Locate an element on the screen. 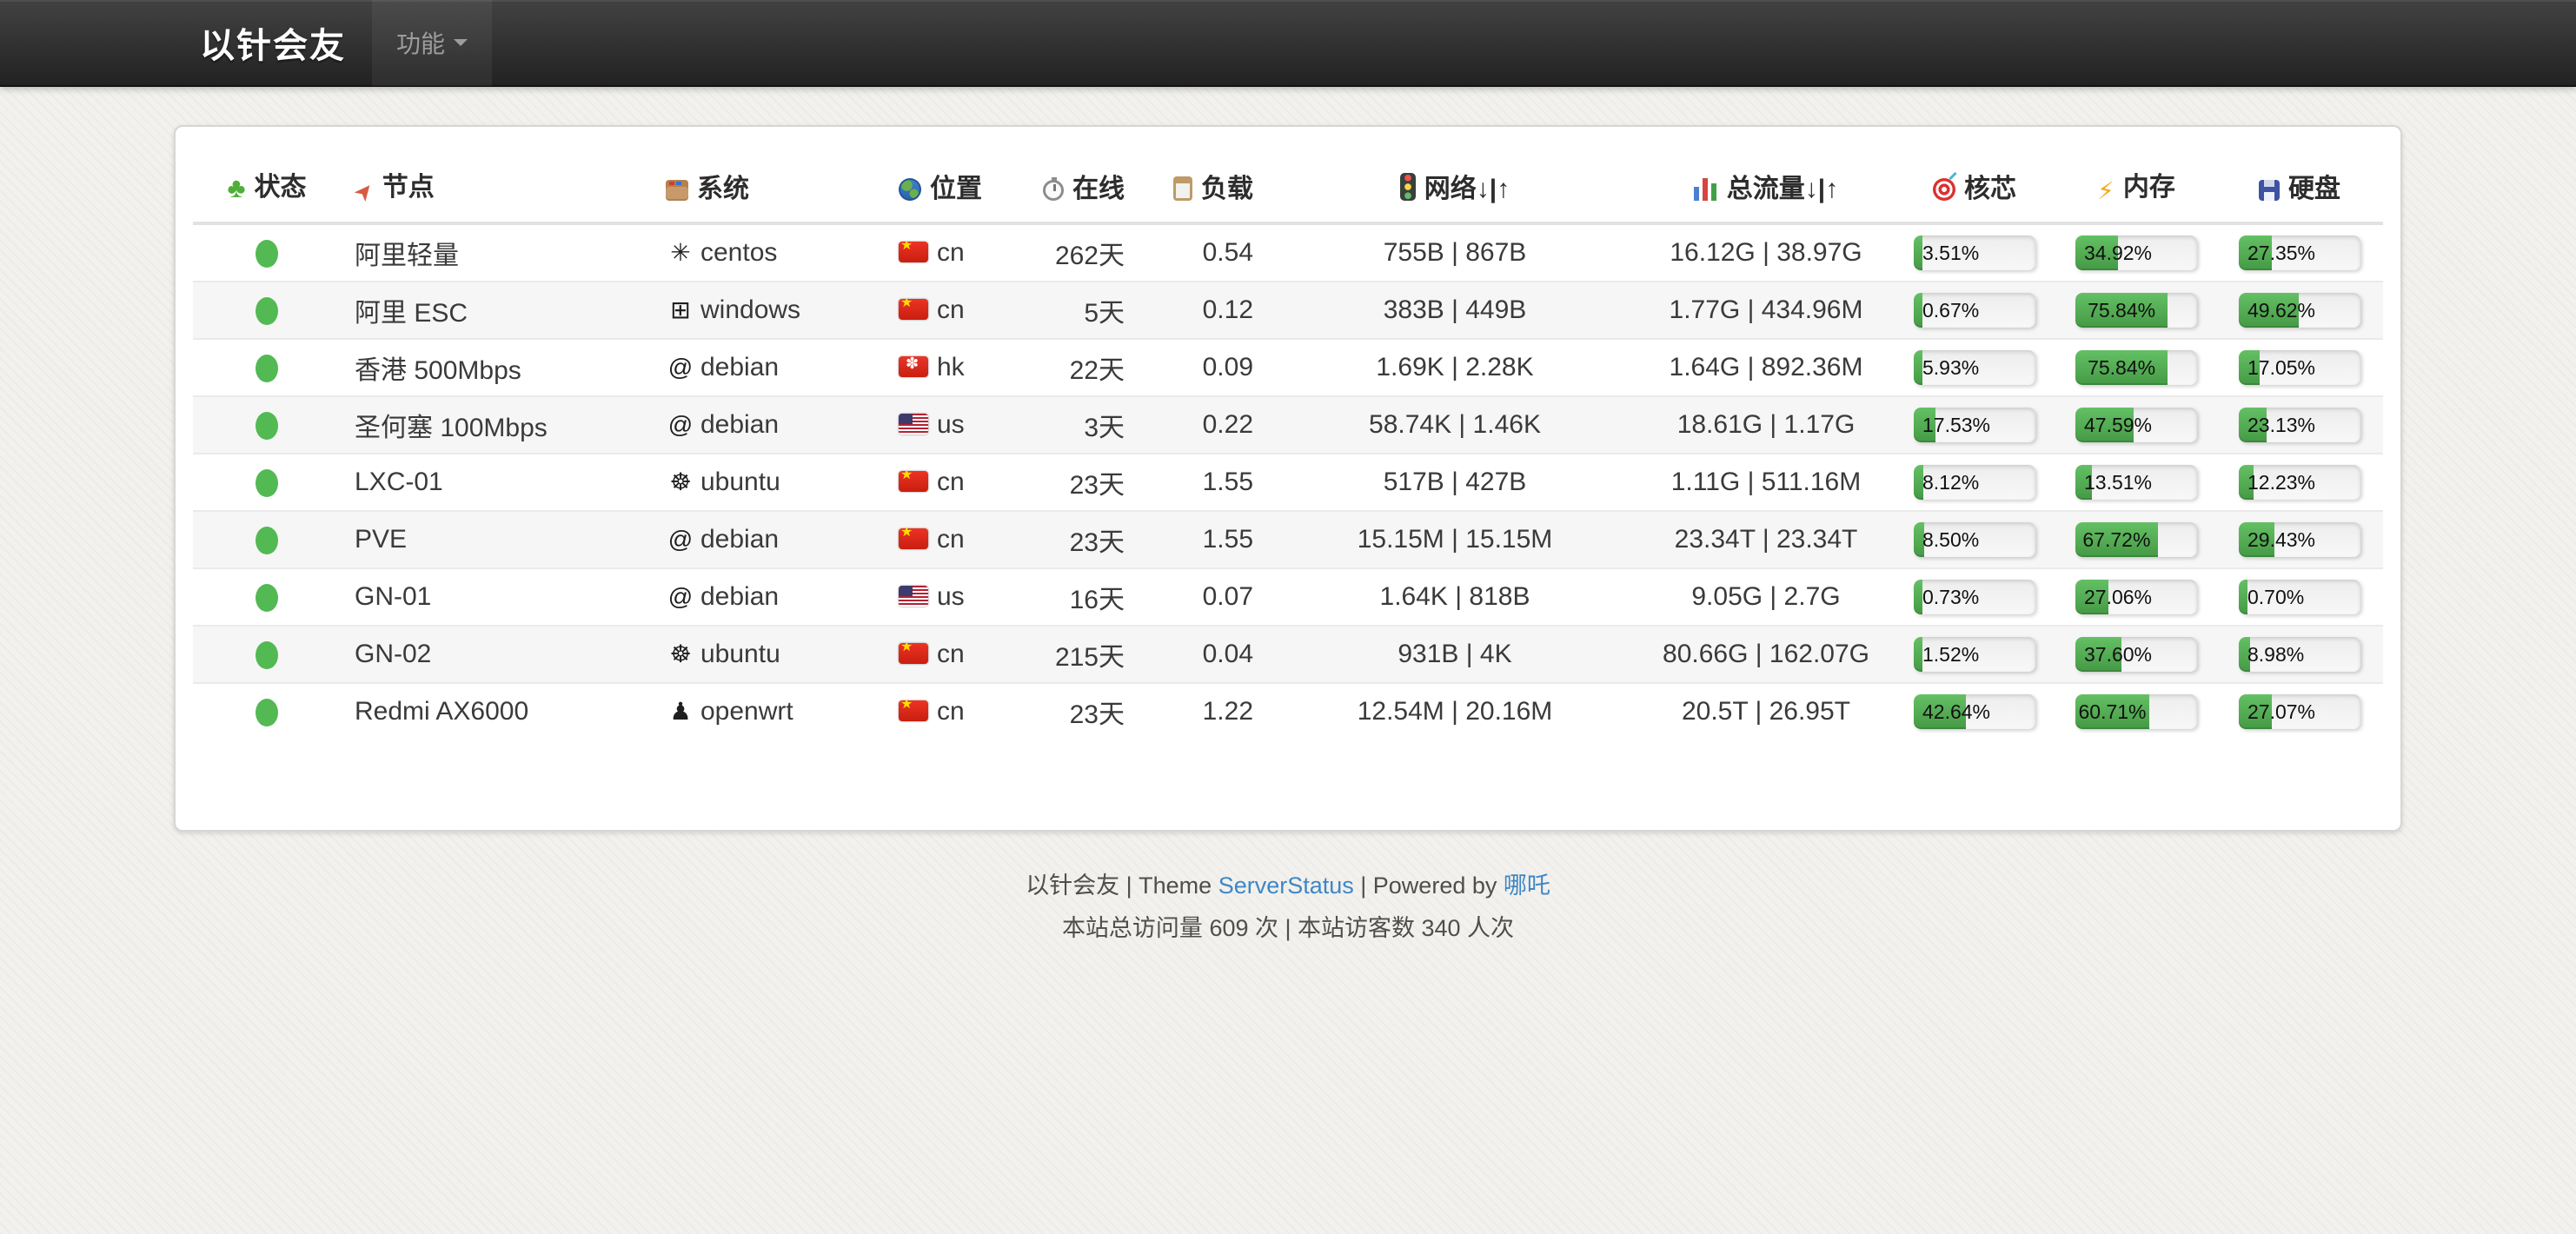  theme-link: ServerStatus is located at coordinates (1286, 885).